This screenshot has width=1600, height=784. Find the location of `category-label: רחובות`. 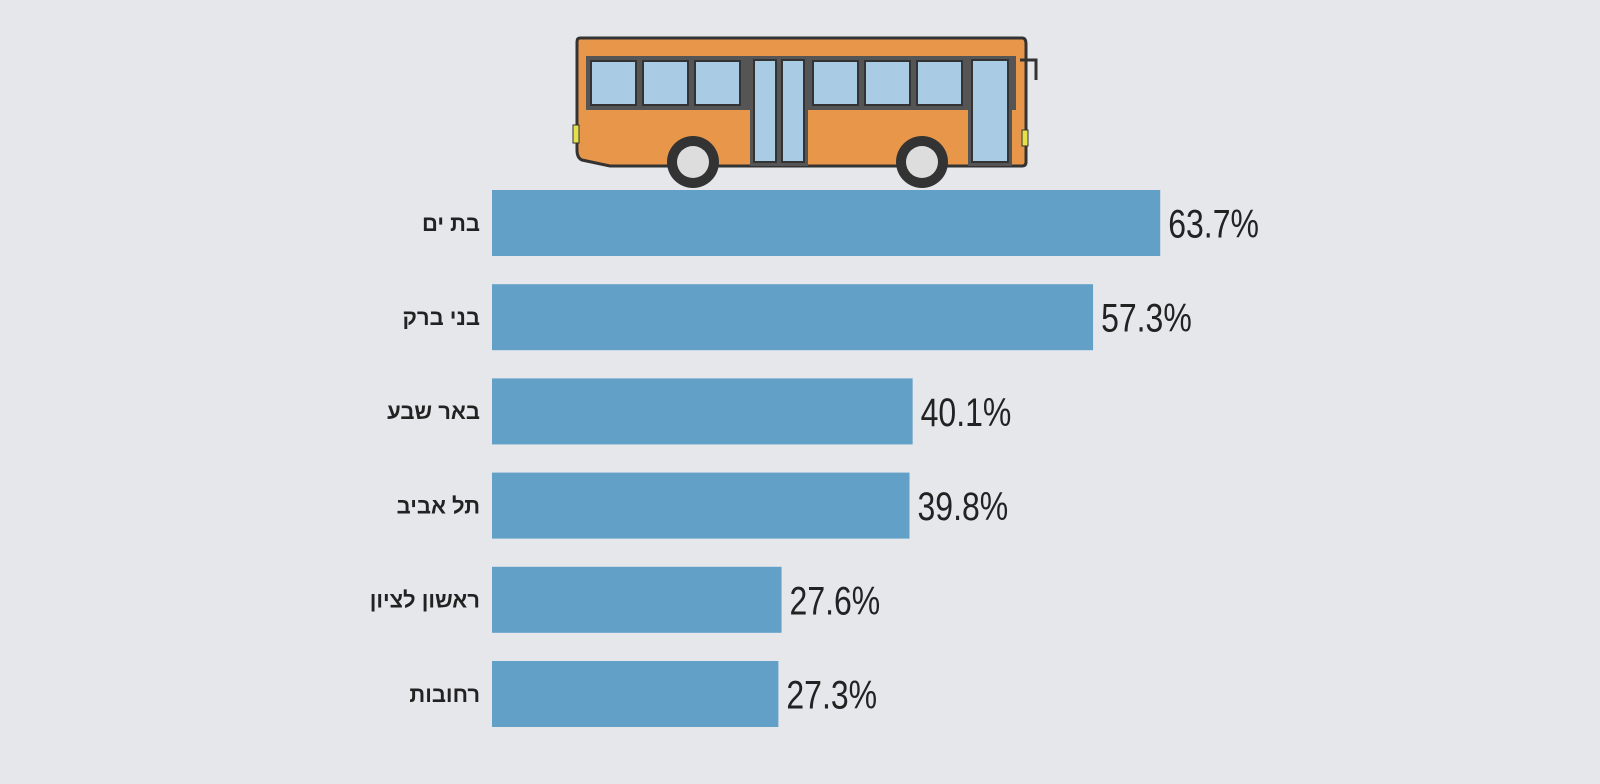

category-label: רחובות is located at coordinates (444, 694).